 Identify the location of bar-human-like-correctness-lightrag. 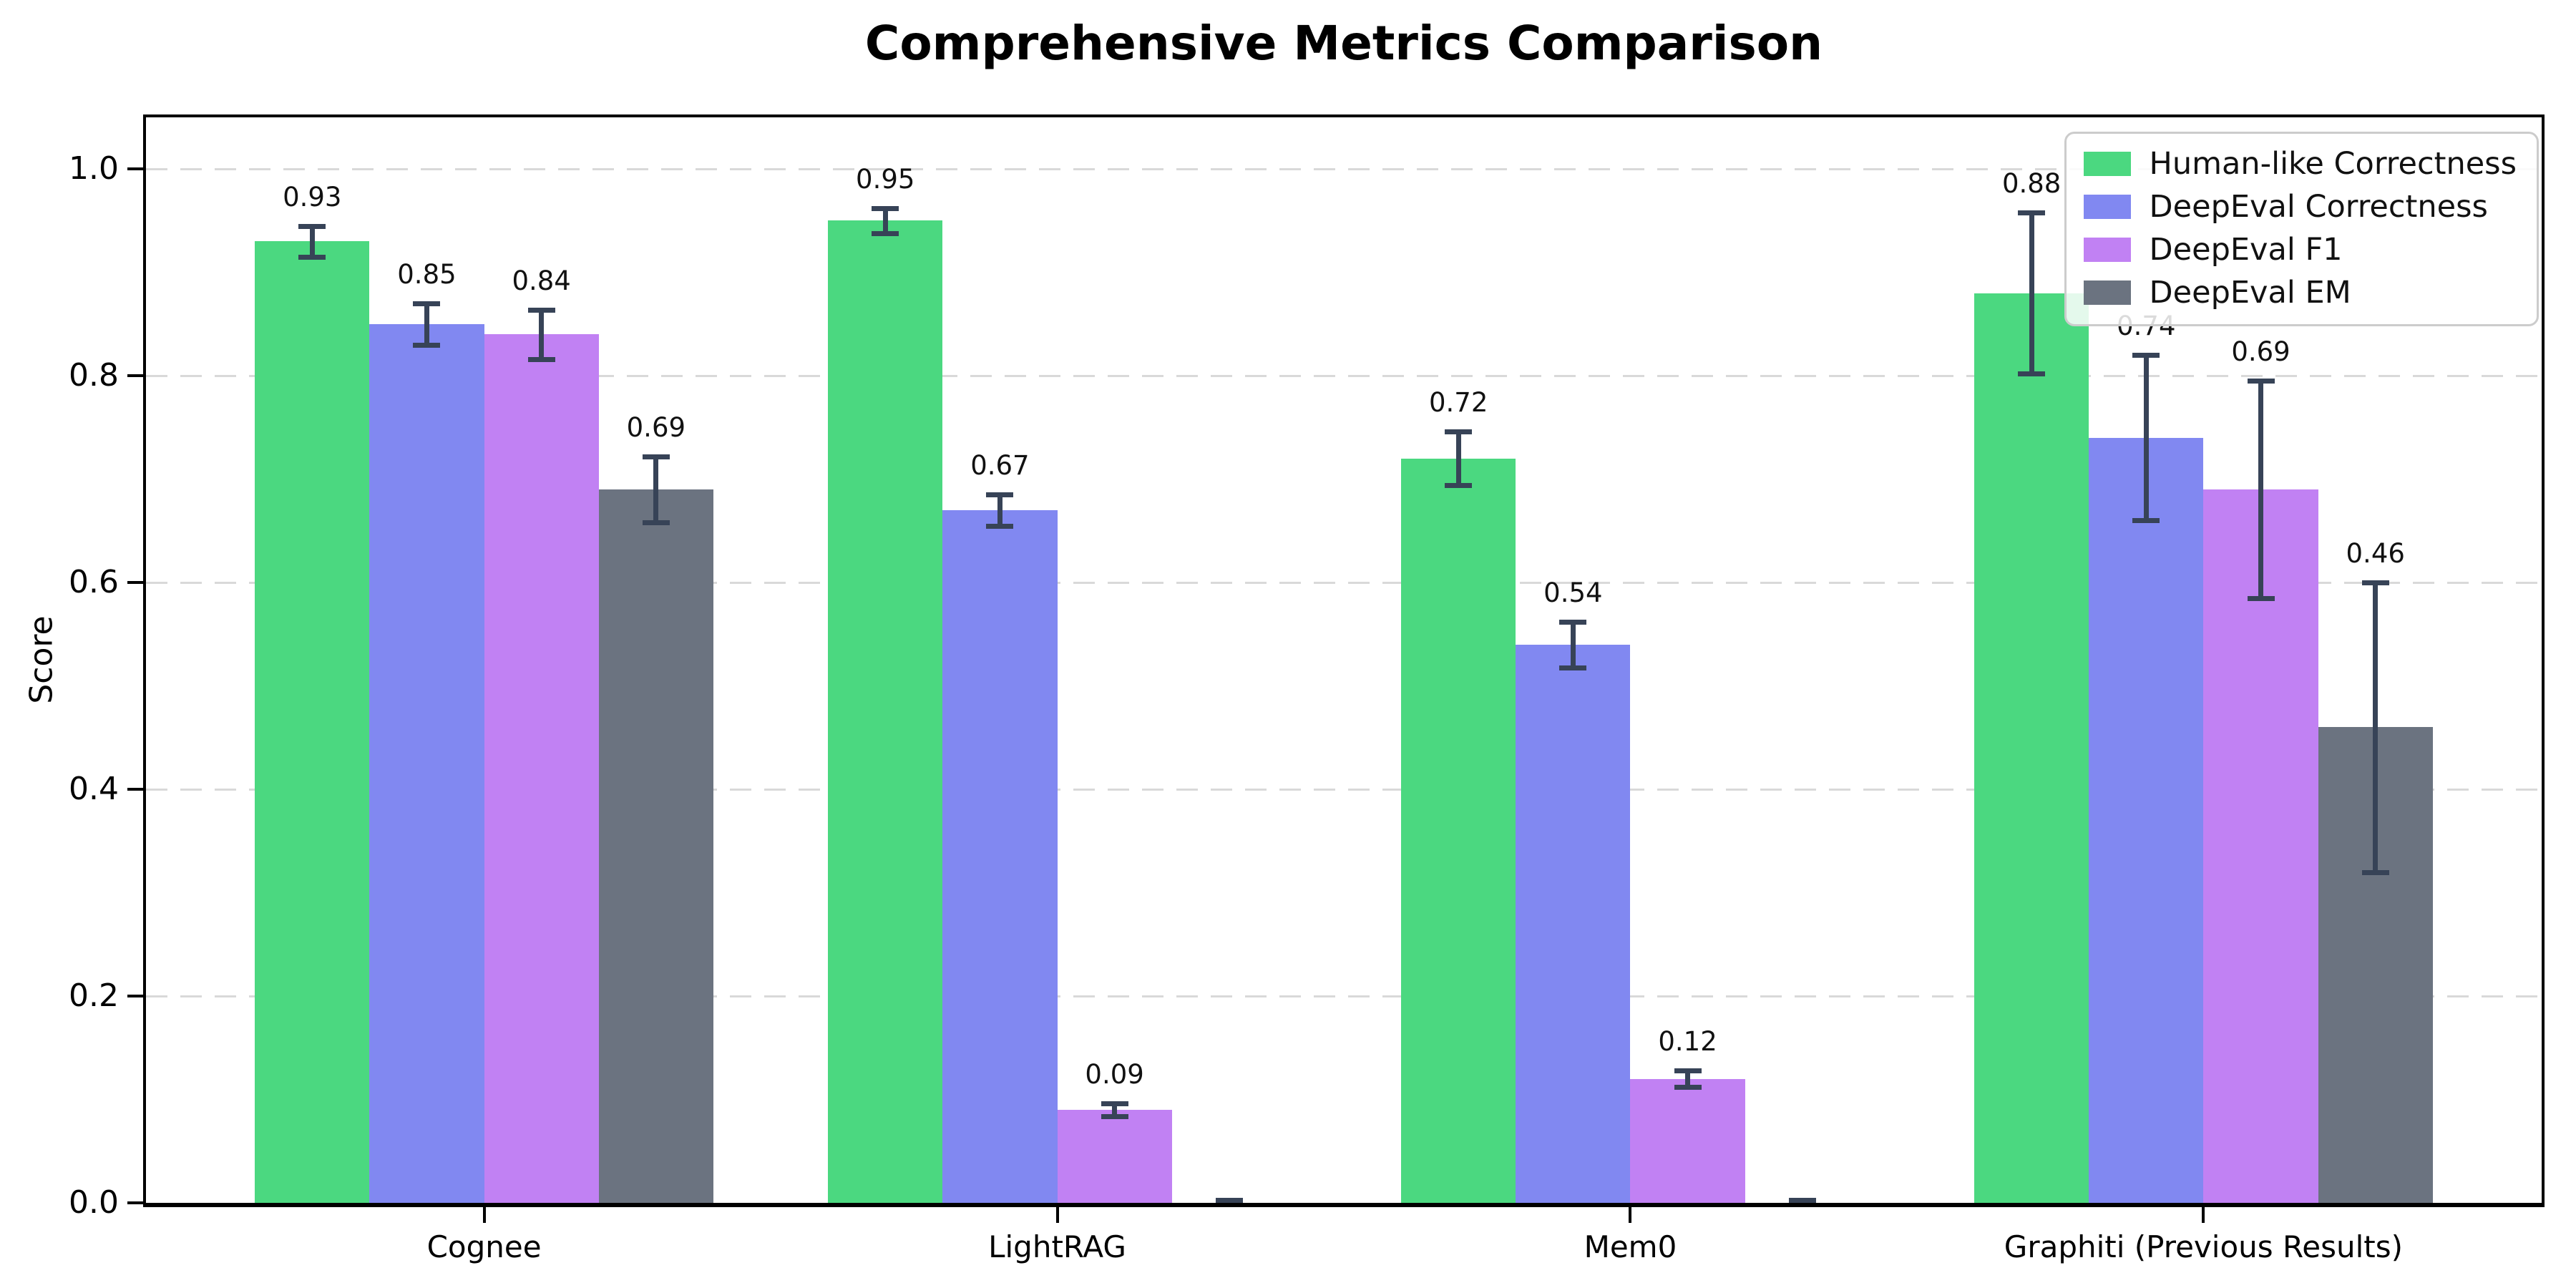
(885, 711).